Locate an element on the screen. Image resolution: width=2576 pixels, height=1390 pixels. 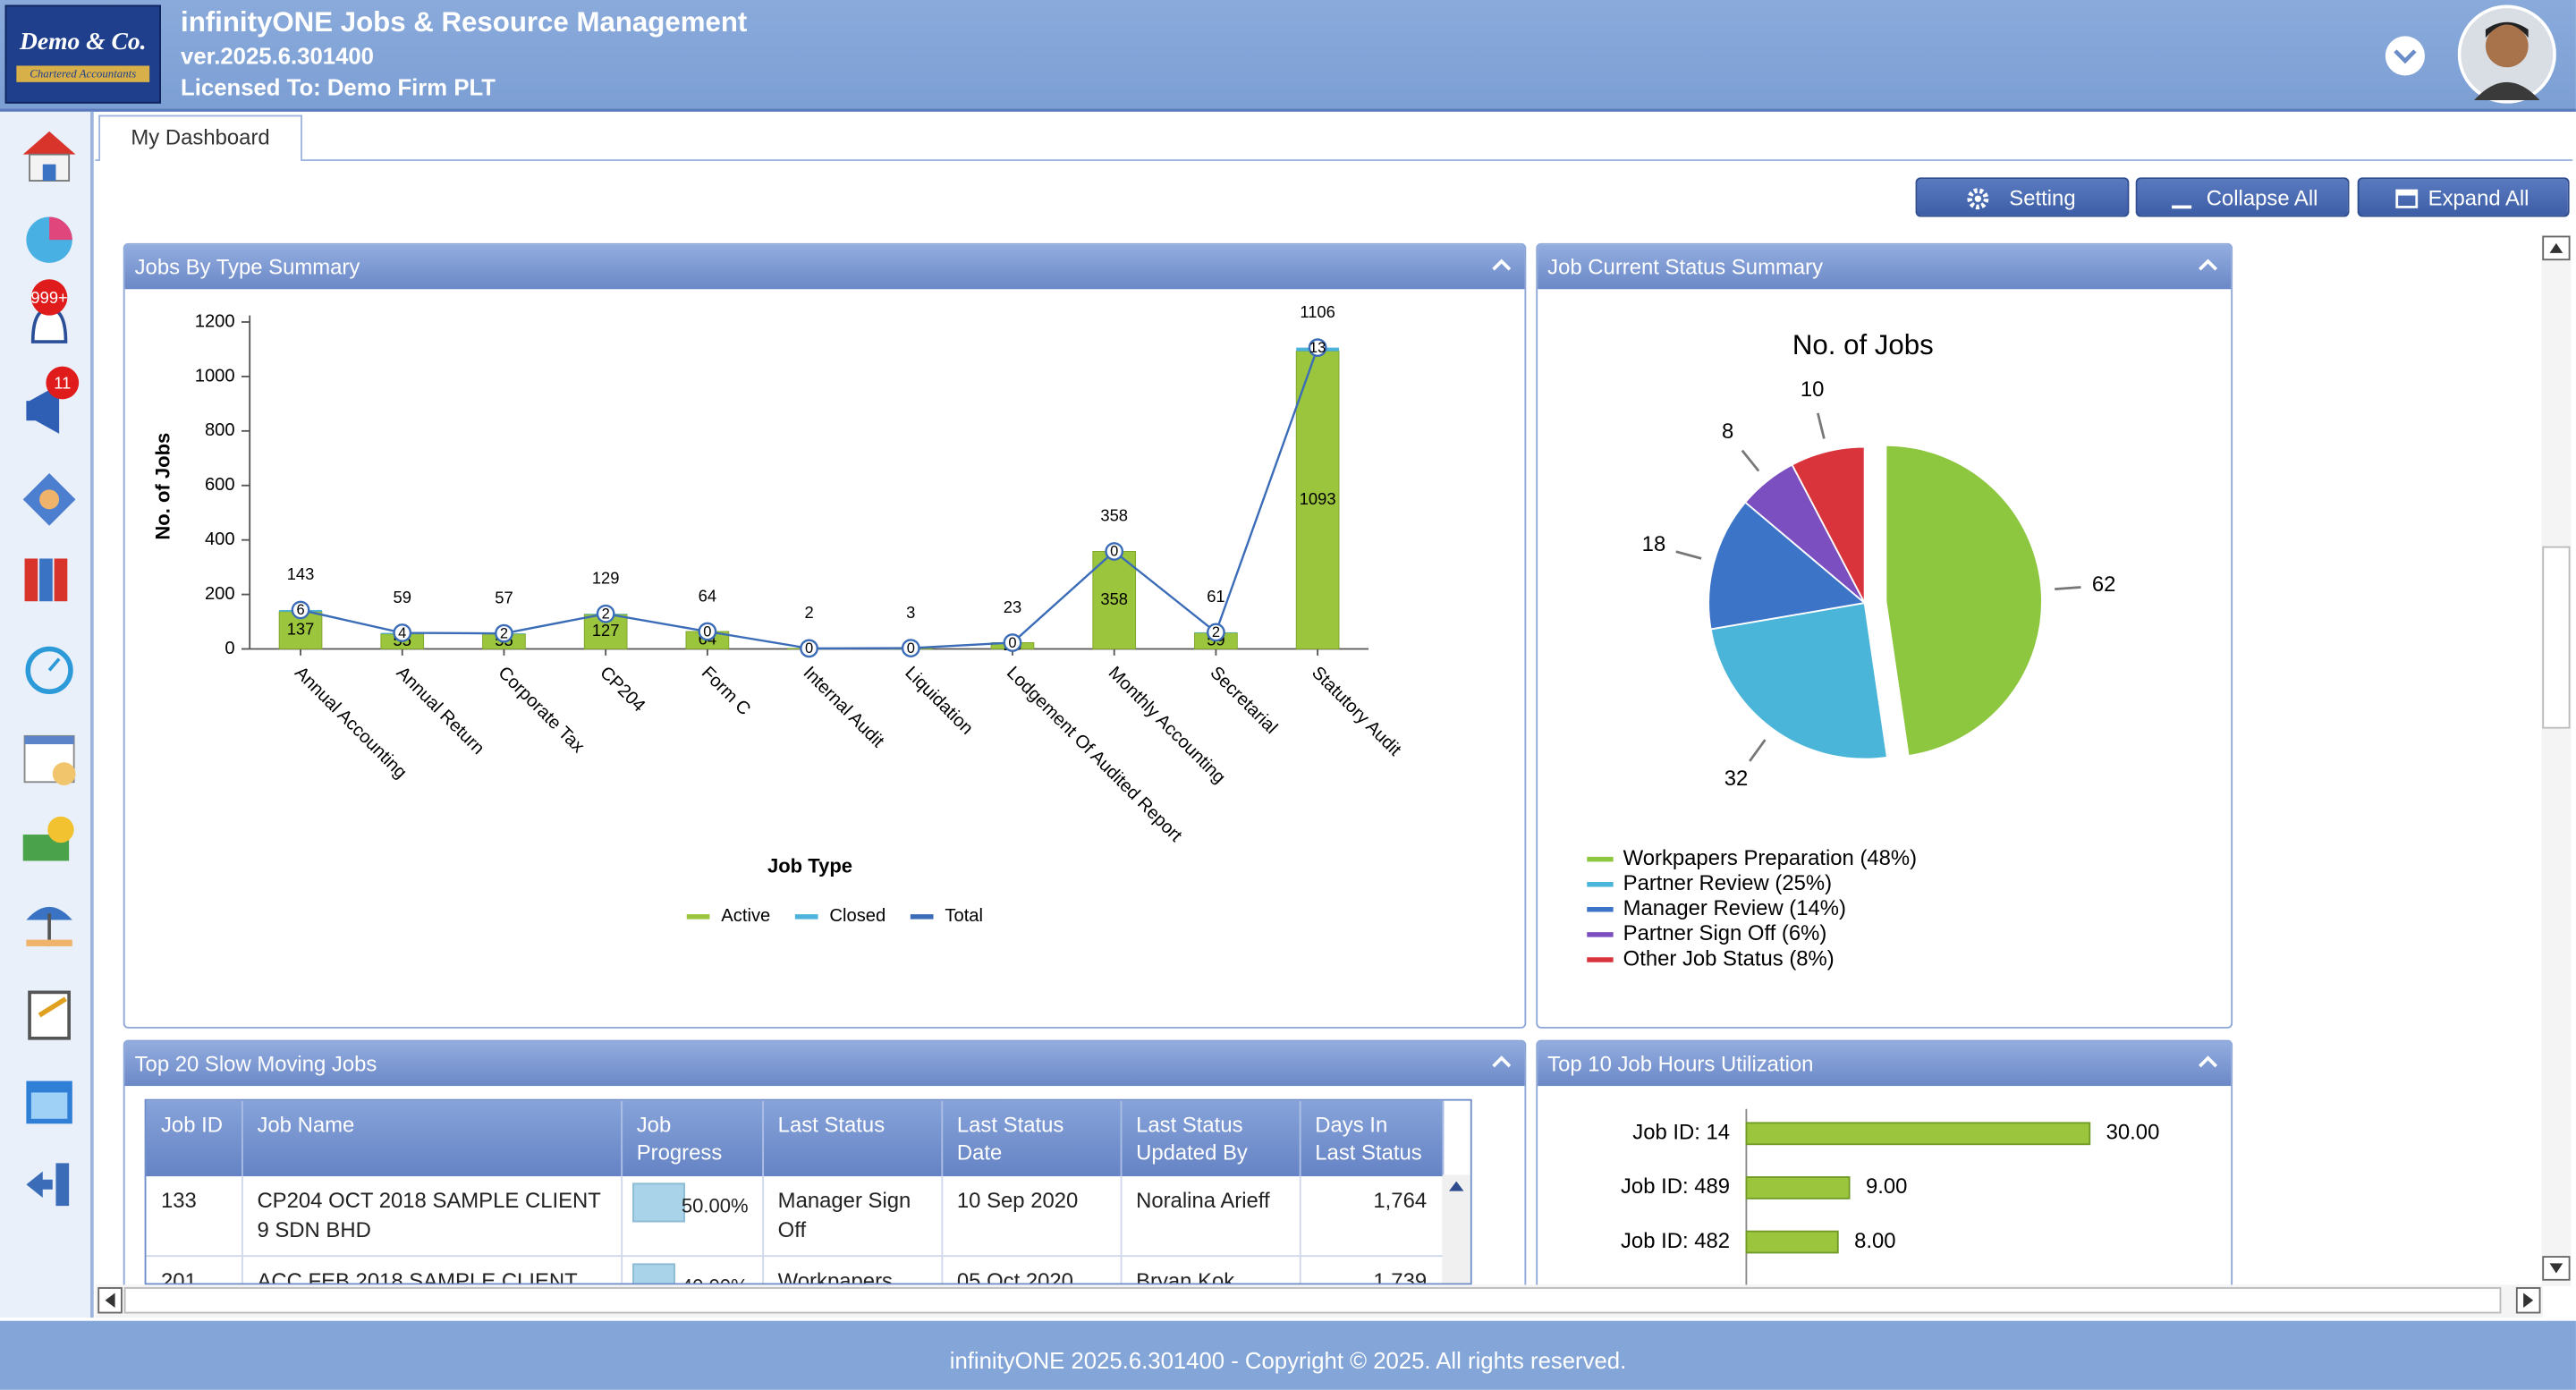
y-tick-label: Job ID: 14 is located at coordinates (1681, 1133).